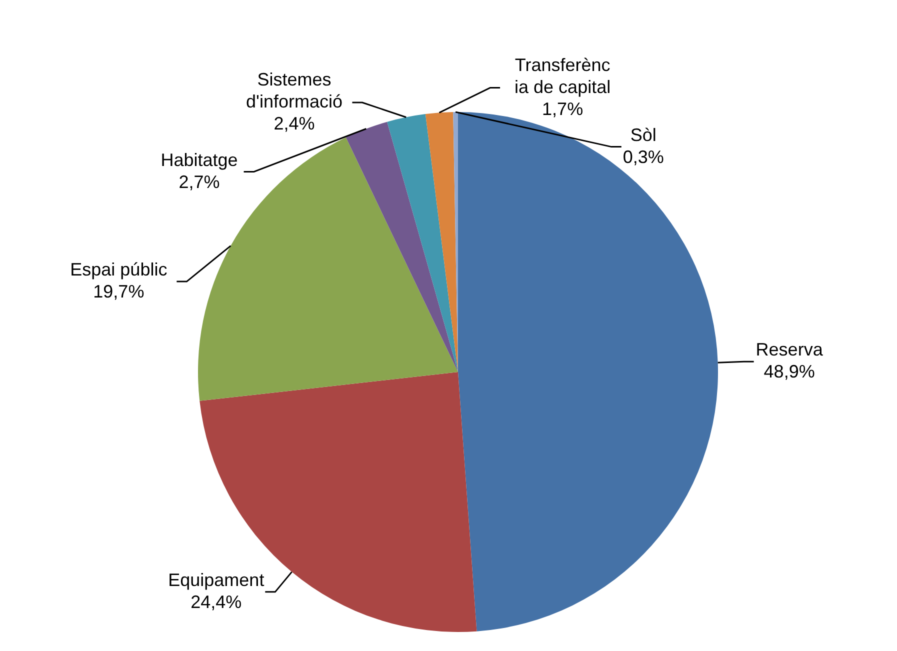 Image resolution: width=897 pixels, height=651 pixels. What do you see at coordinates (199, 160) in the screenshot?
I see `slice-label: Habitatge` at bounding box center [199, 160].